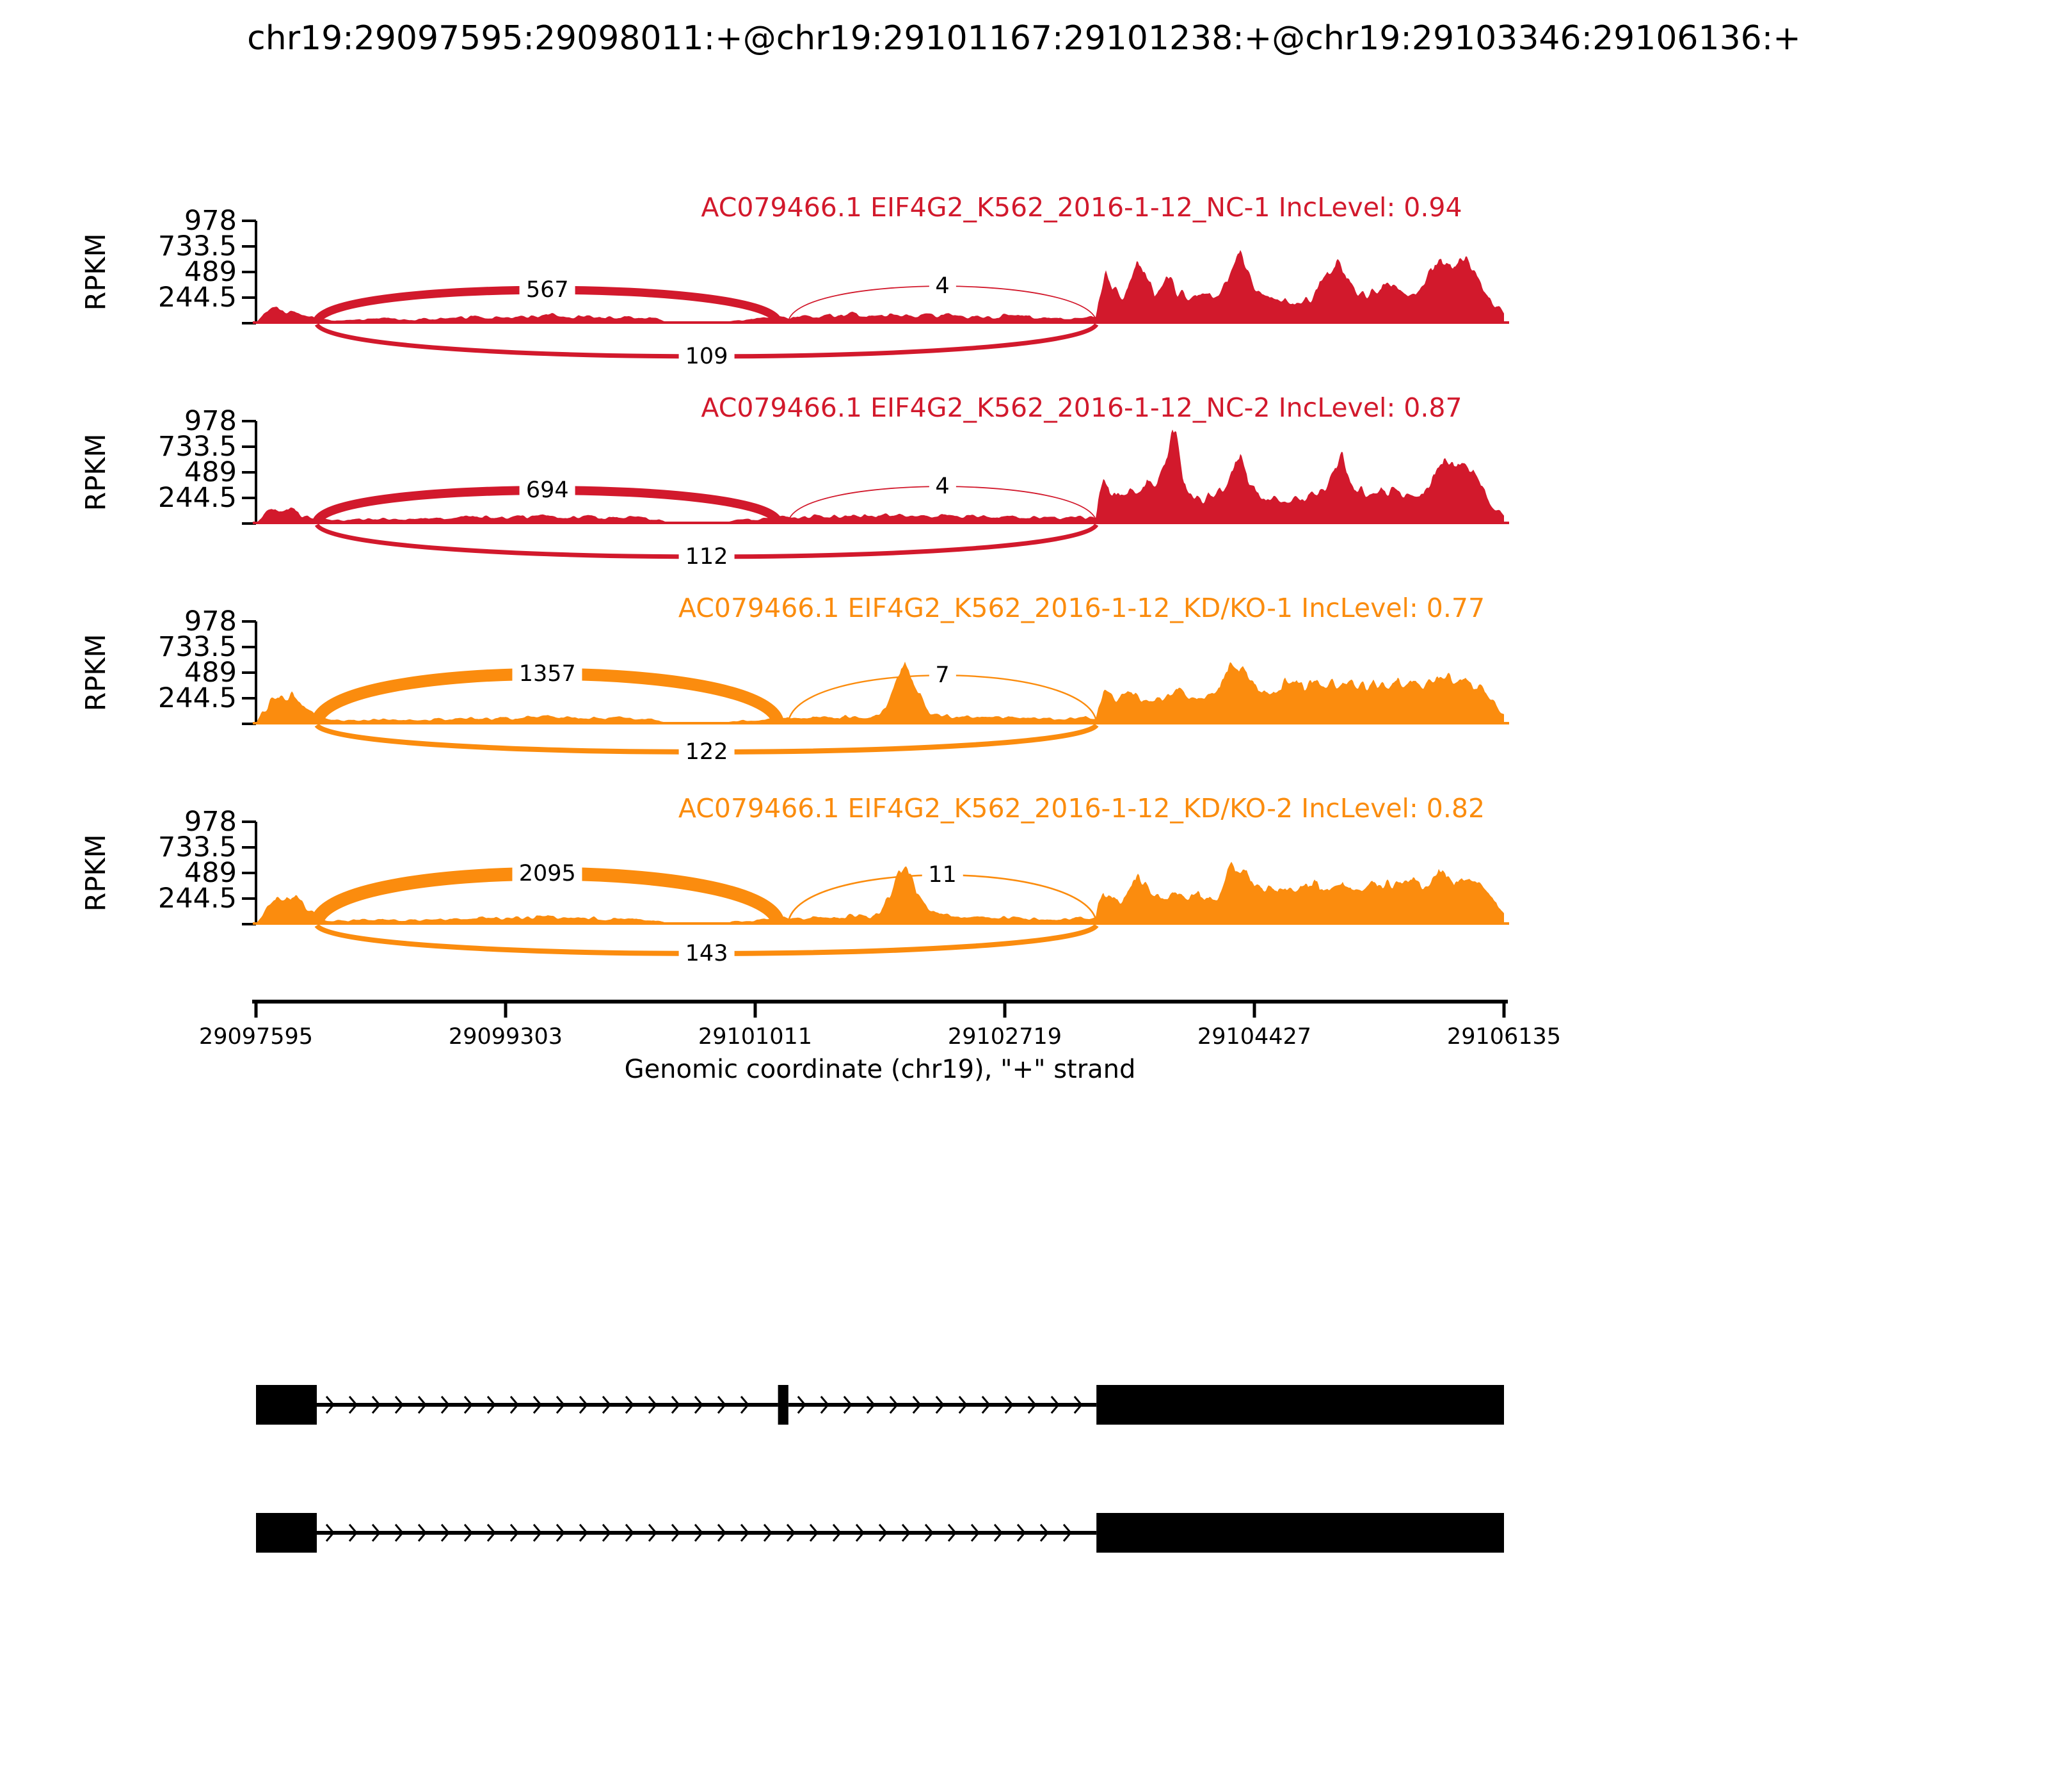 Image resolution: width=2048 pixels, height=1792 pixels. What do you see at coordinates (706, 557) in the screenshot?
I see `junction-count-label: 112` at bounding box center [706, 557].